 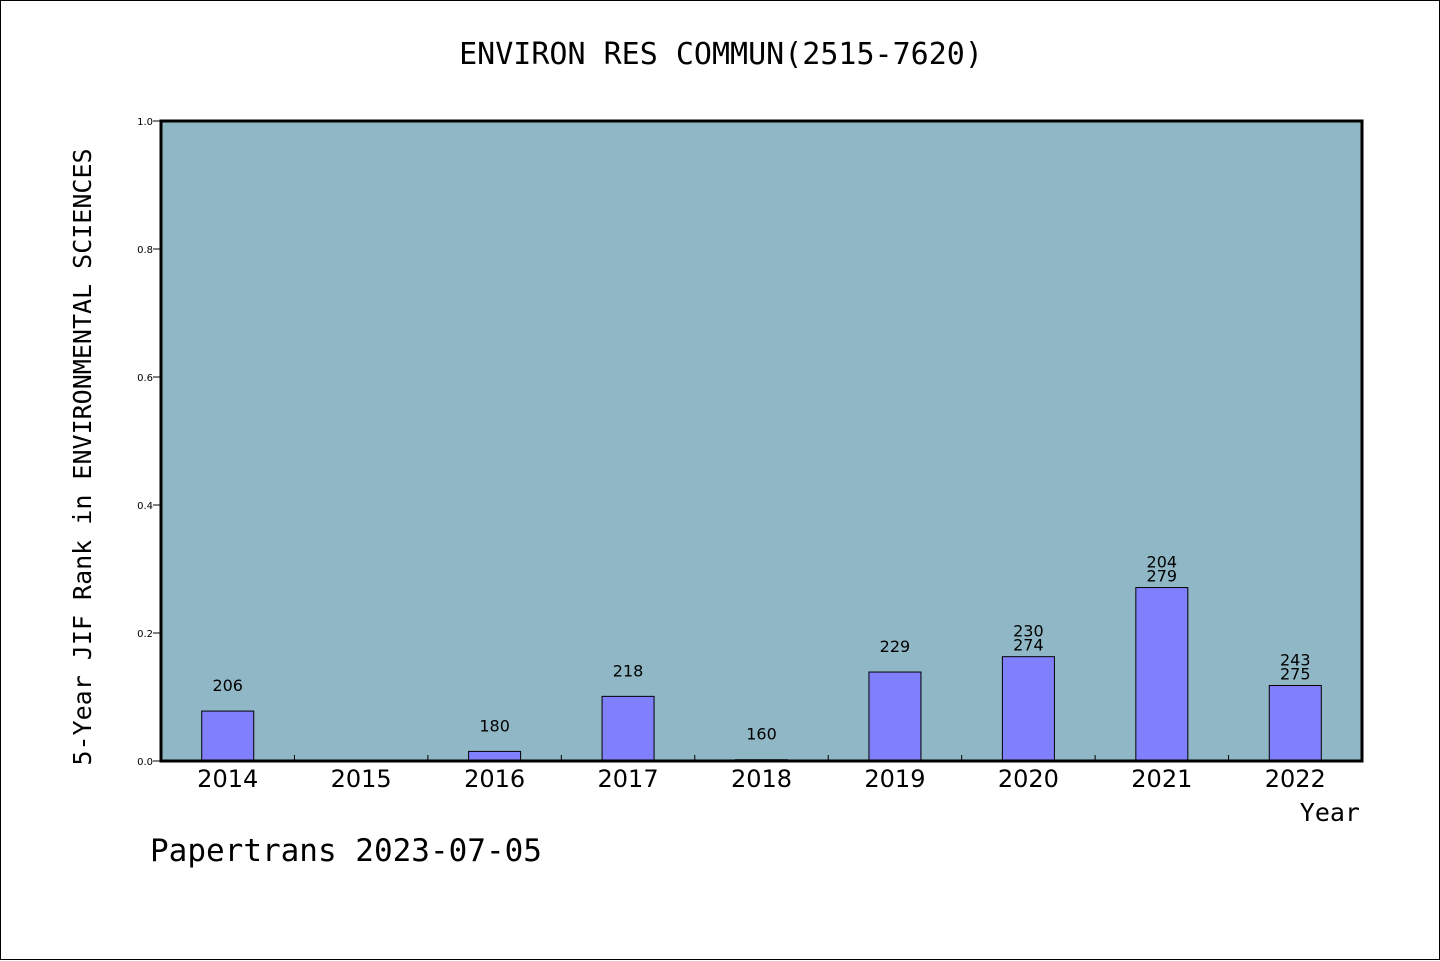 I want to click on bar-2017, so click(x=628, y=728).